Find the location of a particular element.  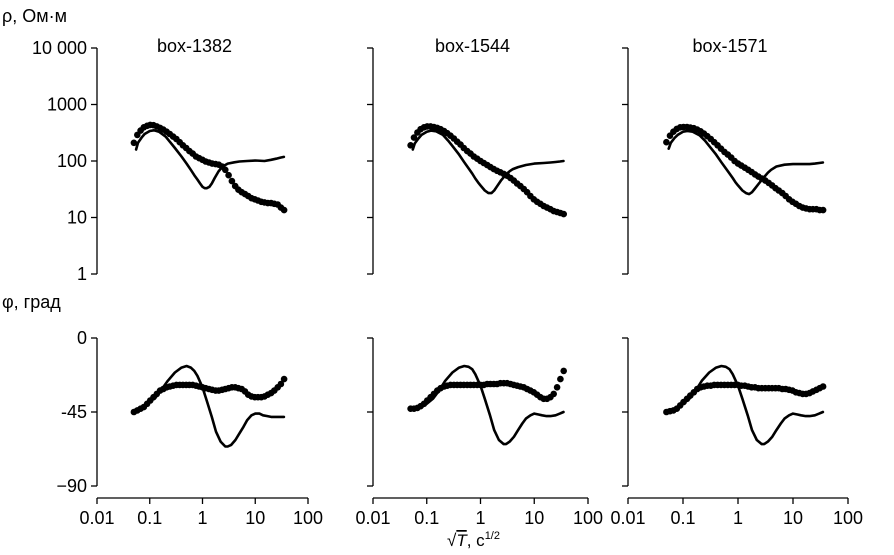

x-axis-unit: , c is located at coordinates (476, 540).